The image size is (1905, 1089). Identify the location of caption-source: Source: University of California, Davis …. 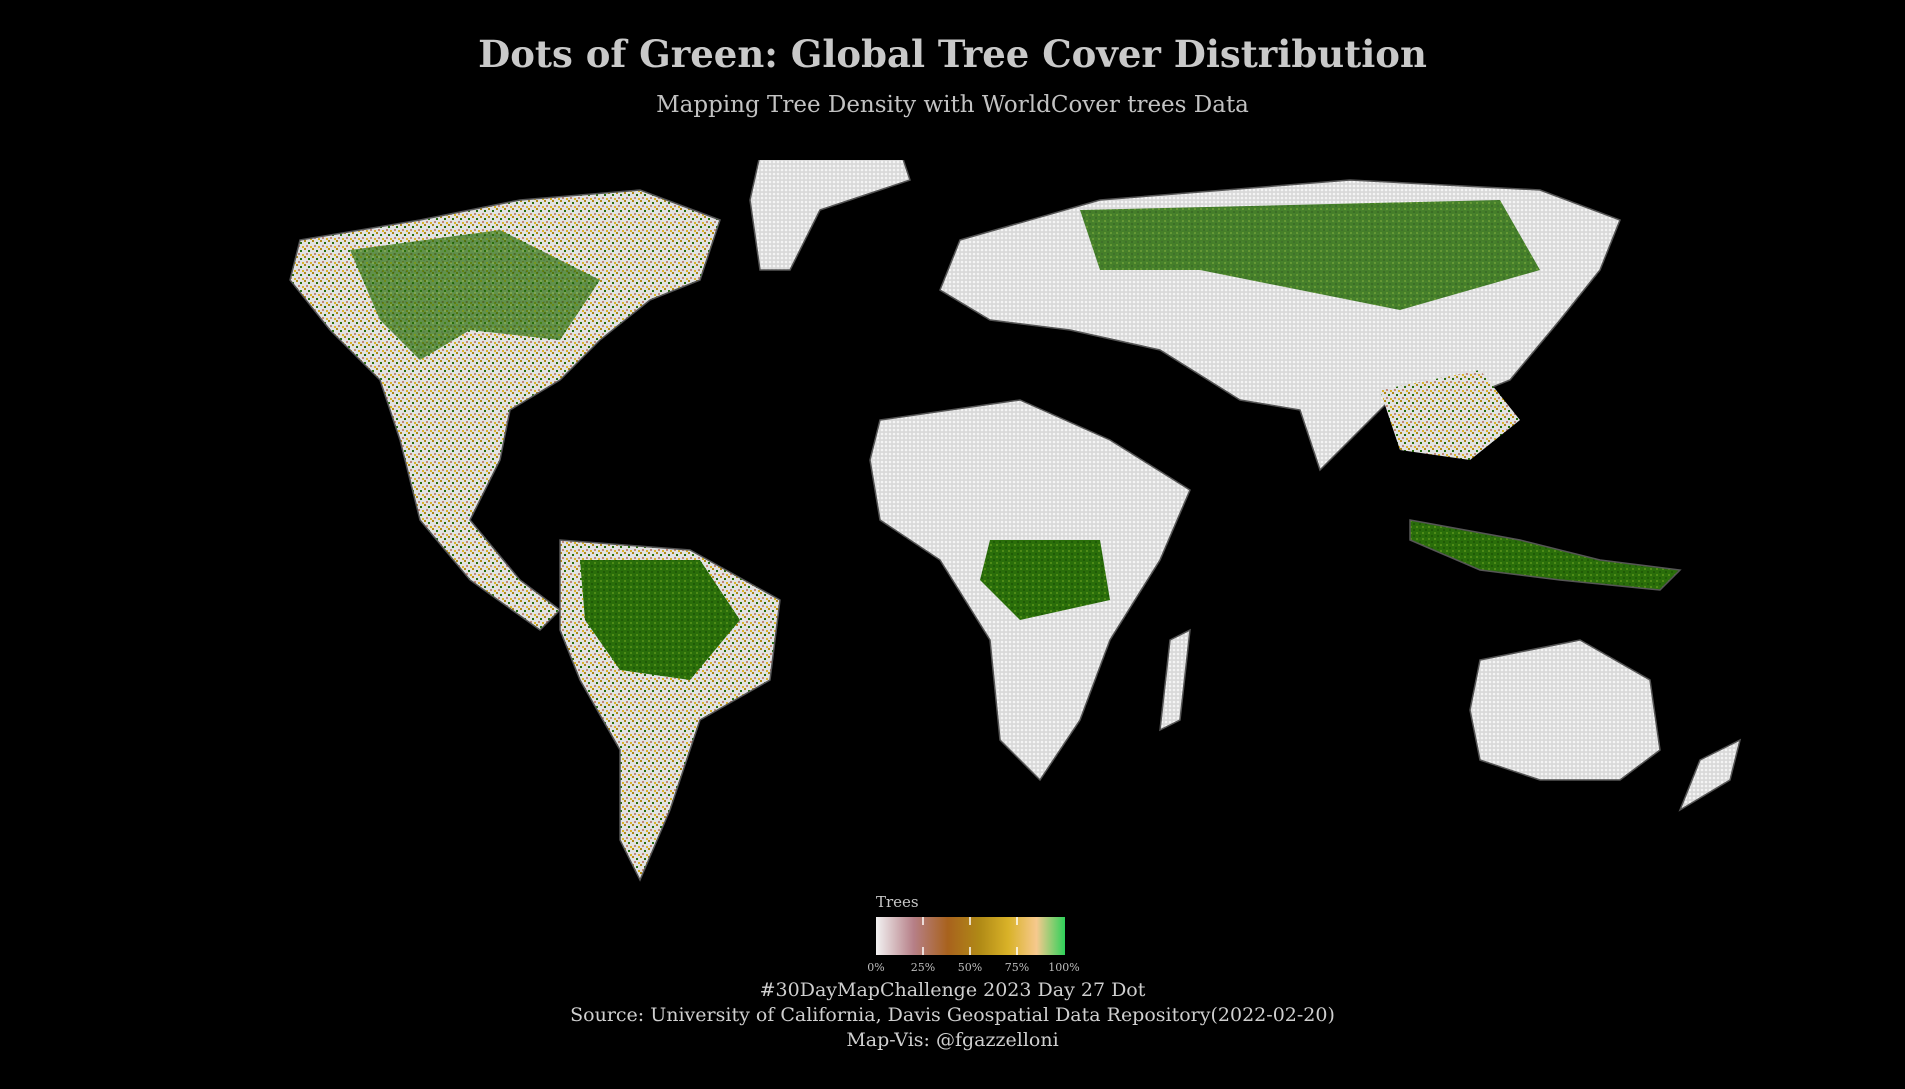
(952, 1015).